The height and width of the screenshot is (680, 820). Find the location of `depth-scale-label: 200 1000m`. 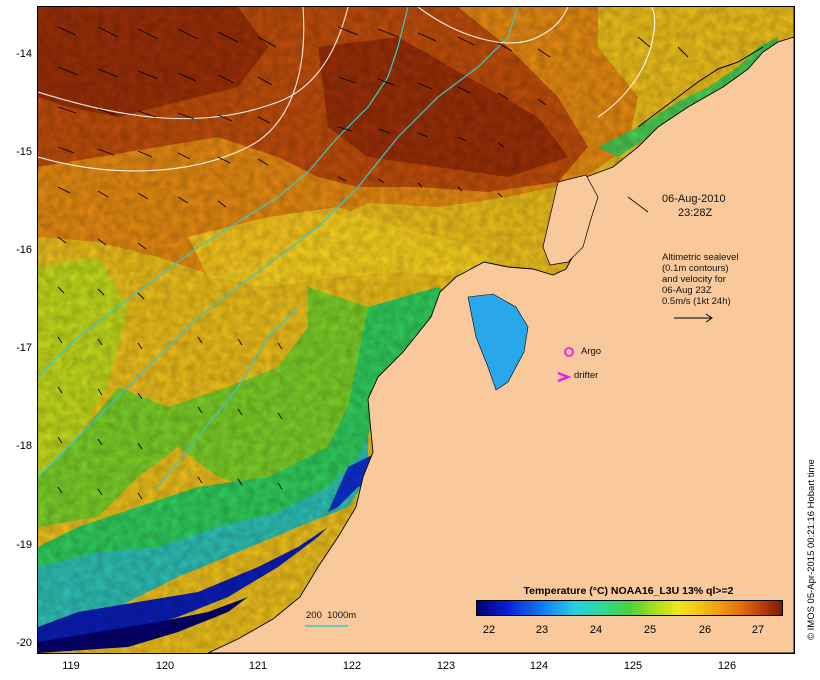

depth-scale-label: 200 1000m is located at coordinates (331, 615).